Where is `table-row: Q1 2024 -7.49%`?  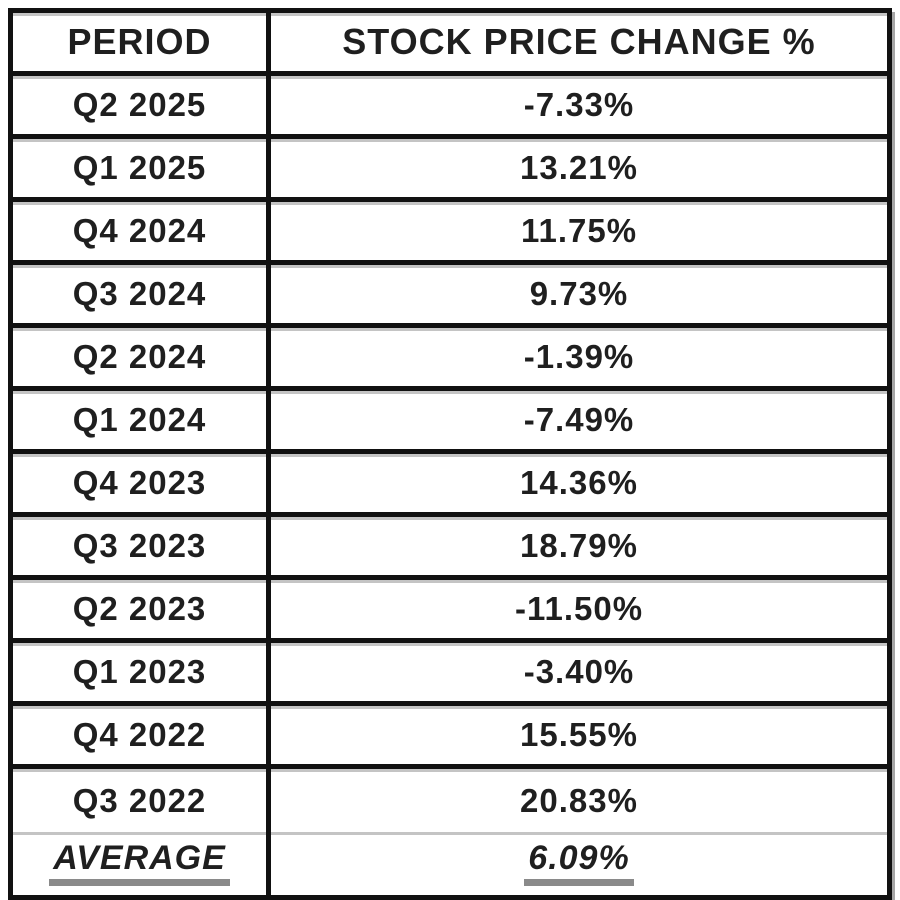 table-row: Q1 2024 -7.49% is located at coordinates (450, 422).